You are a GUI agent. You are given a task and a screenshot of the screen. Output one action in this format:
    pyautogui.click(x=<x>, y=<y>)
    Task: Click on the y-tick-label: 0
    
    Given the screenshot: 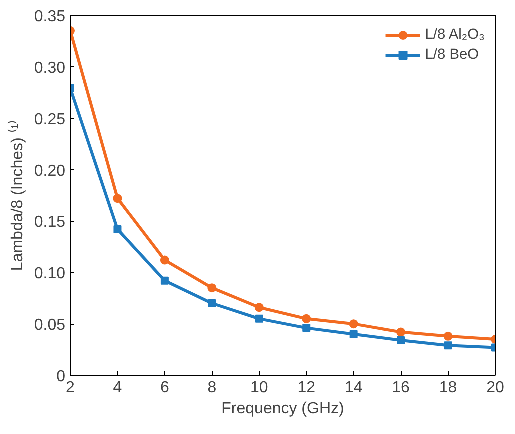 What is the action you would take?
    pyautogui.click(x=61, y=377)
    